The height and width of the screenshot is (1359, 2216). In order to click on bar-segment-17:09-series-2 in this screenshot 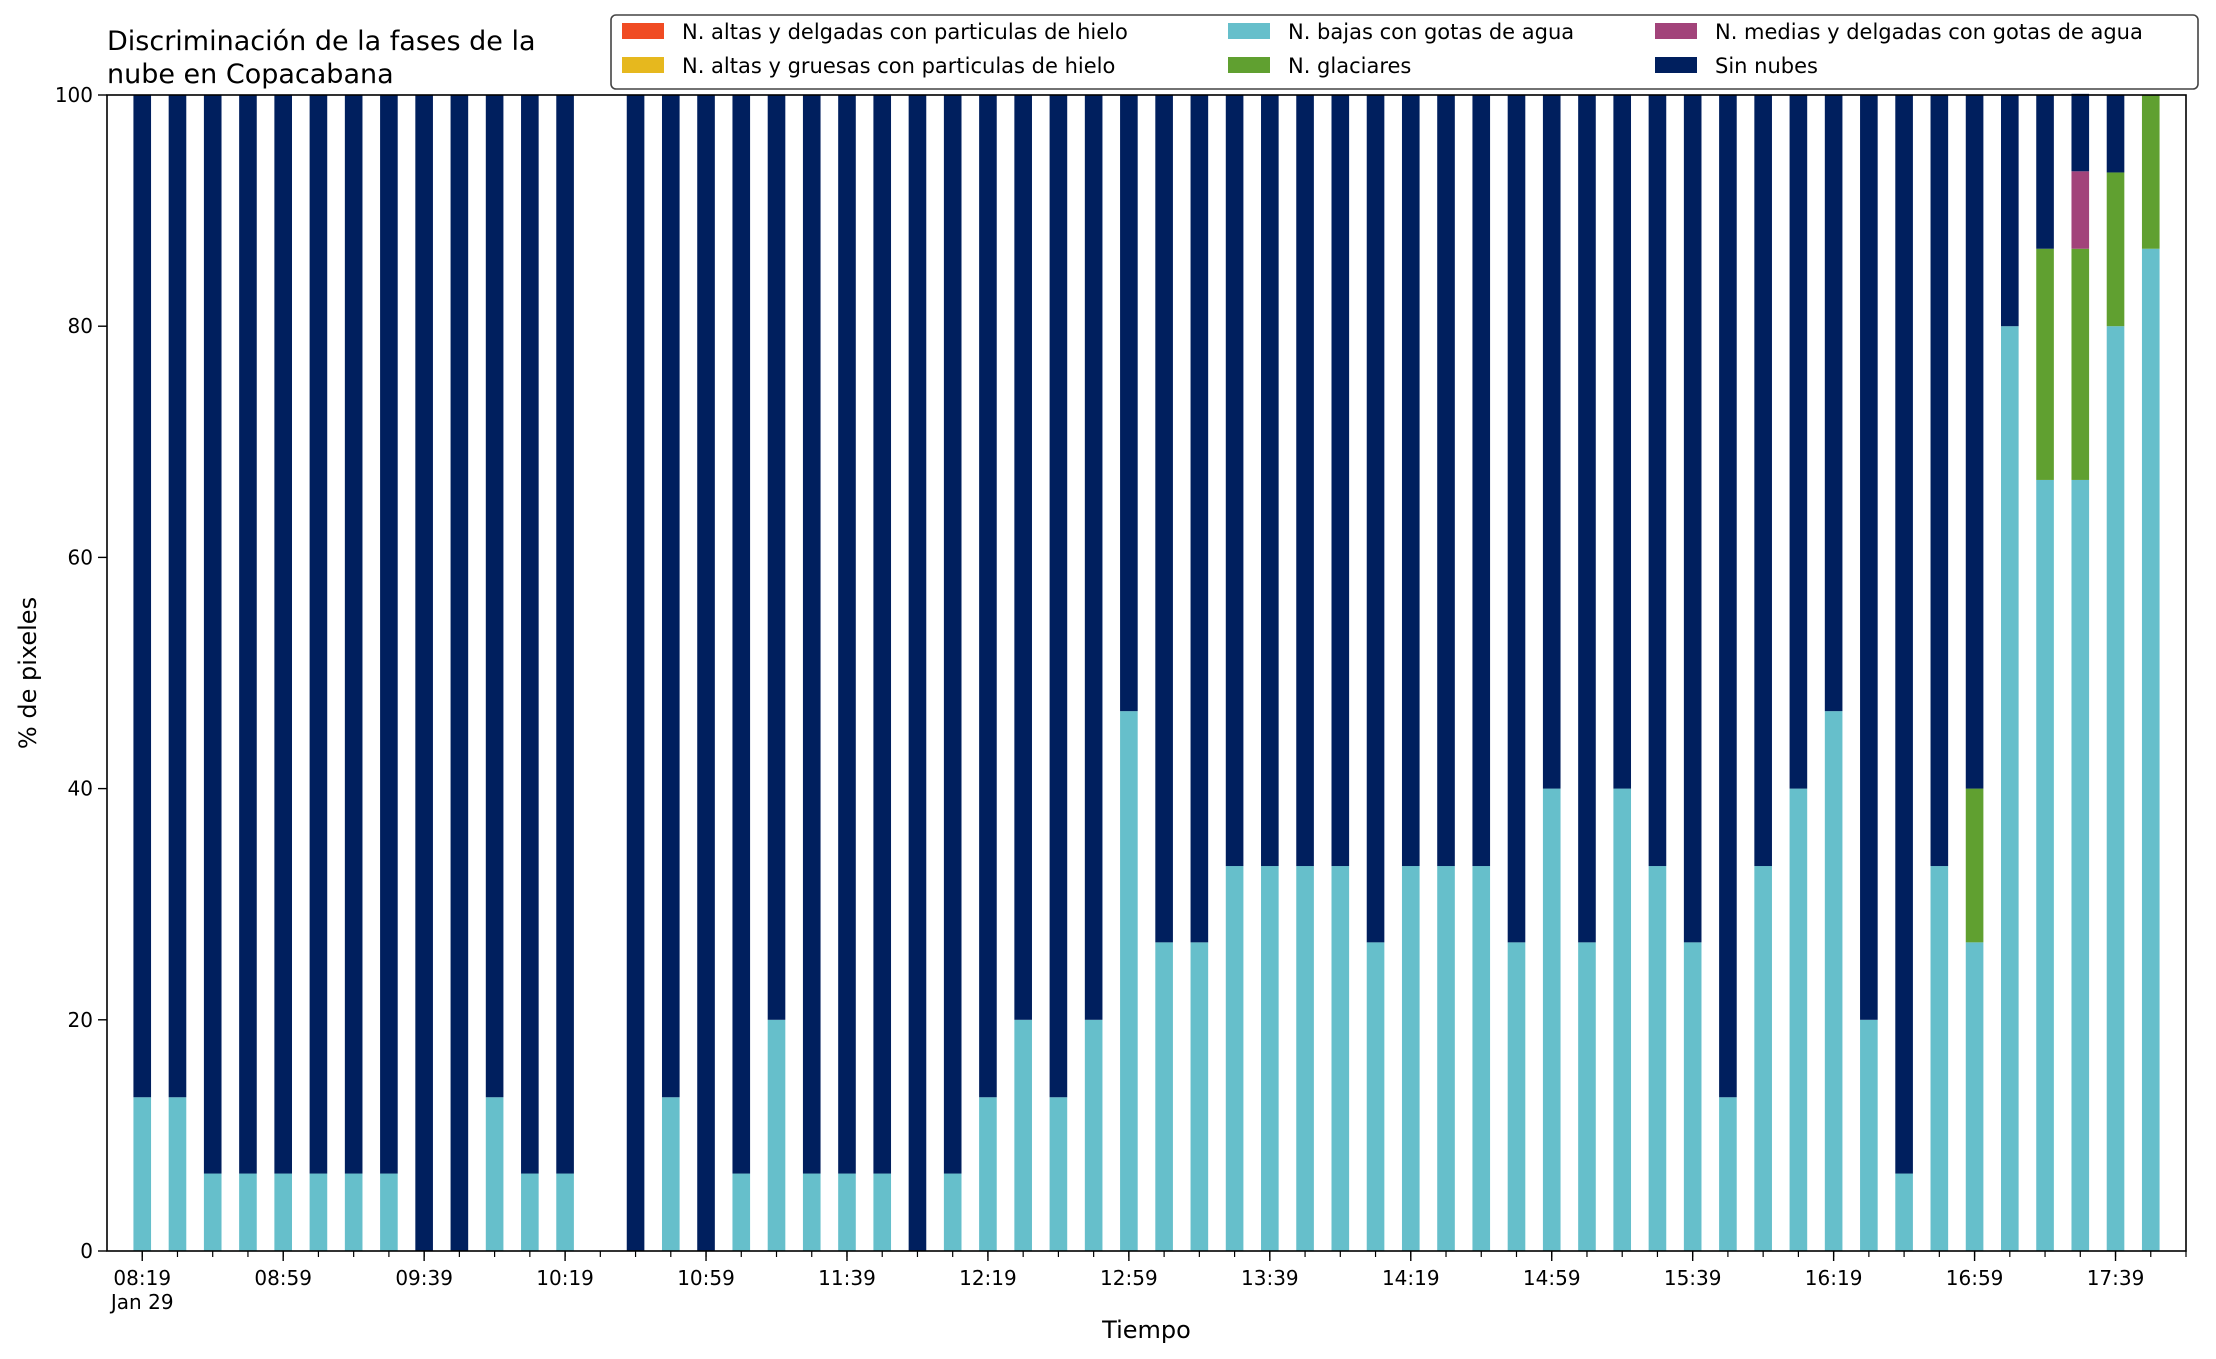, I will do `click(2010, 788)`.